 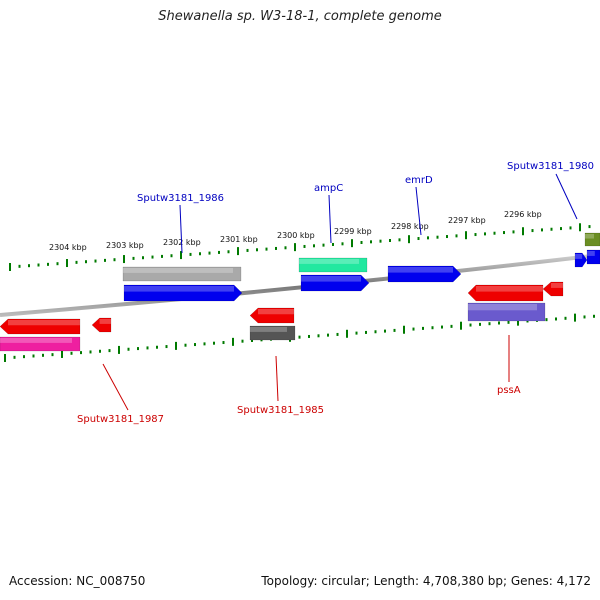 What do you see at coordinates (239, 239) in the screenshot?
I see `scale-label: 2301 kbp` at bounding box center [239, 239].